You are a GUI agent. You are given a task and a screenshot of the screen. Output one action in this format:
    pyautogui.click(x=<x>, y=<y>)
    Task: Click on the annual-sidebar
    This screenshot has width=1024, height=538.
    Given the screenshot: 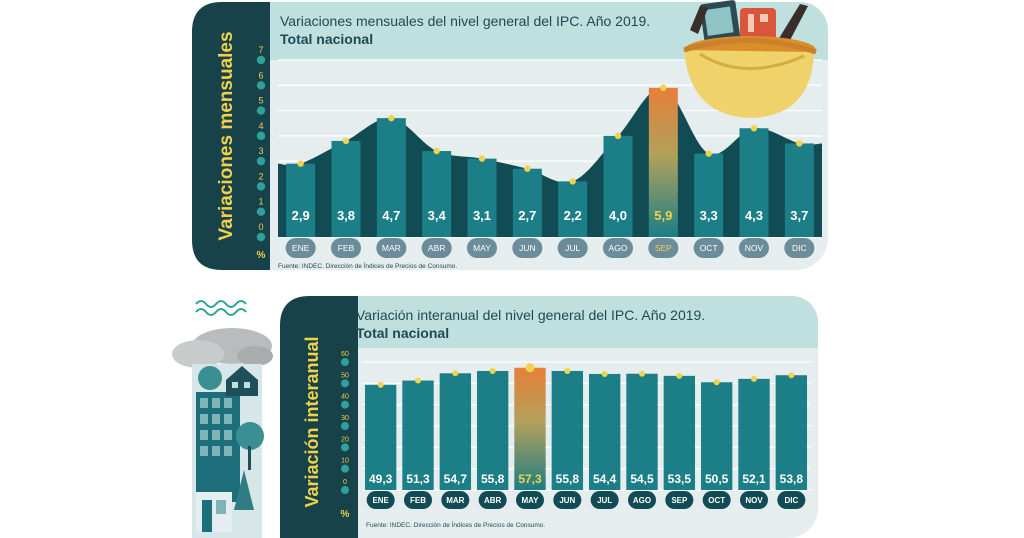 What is the action you would take?
    pyautogui.click(x=319, y=417)
    